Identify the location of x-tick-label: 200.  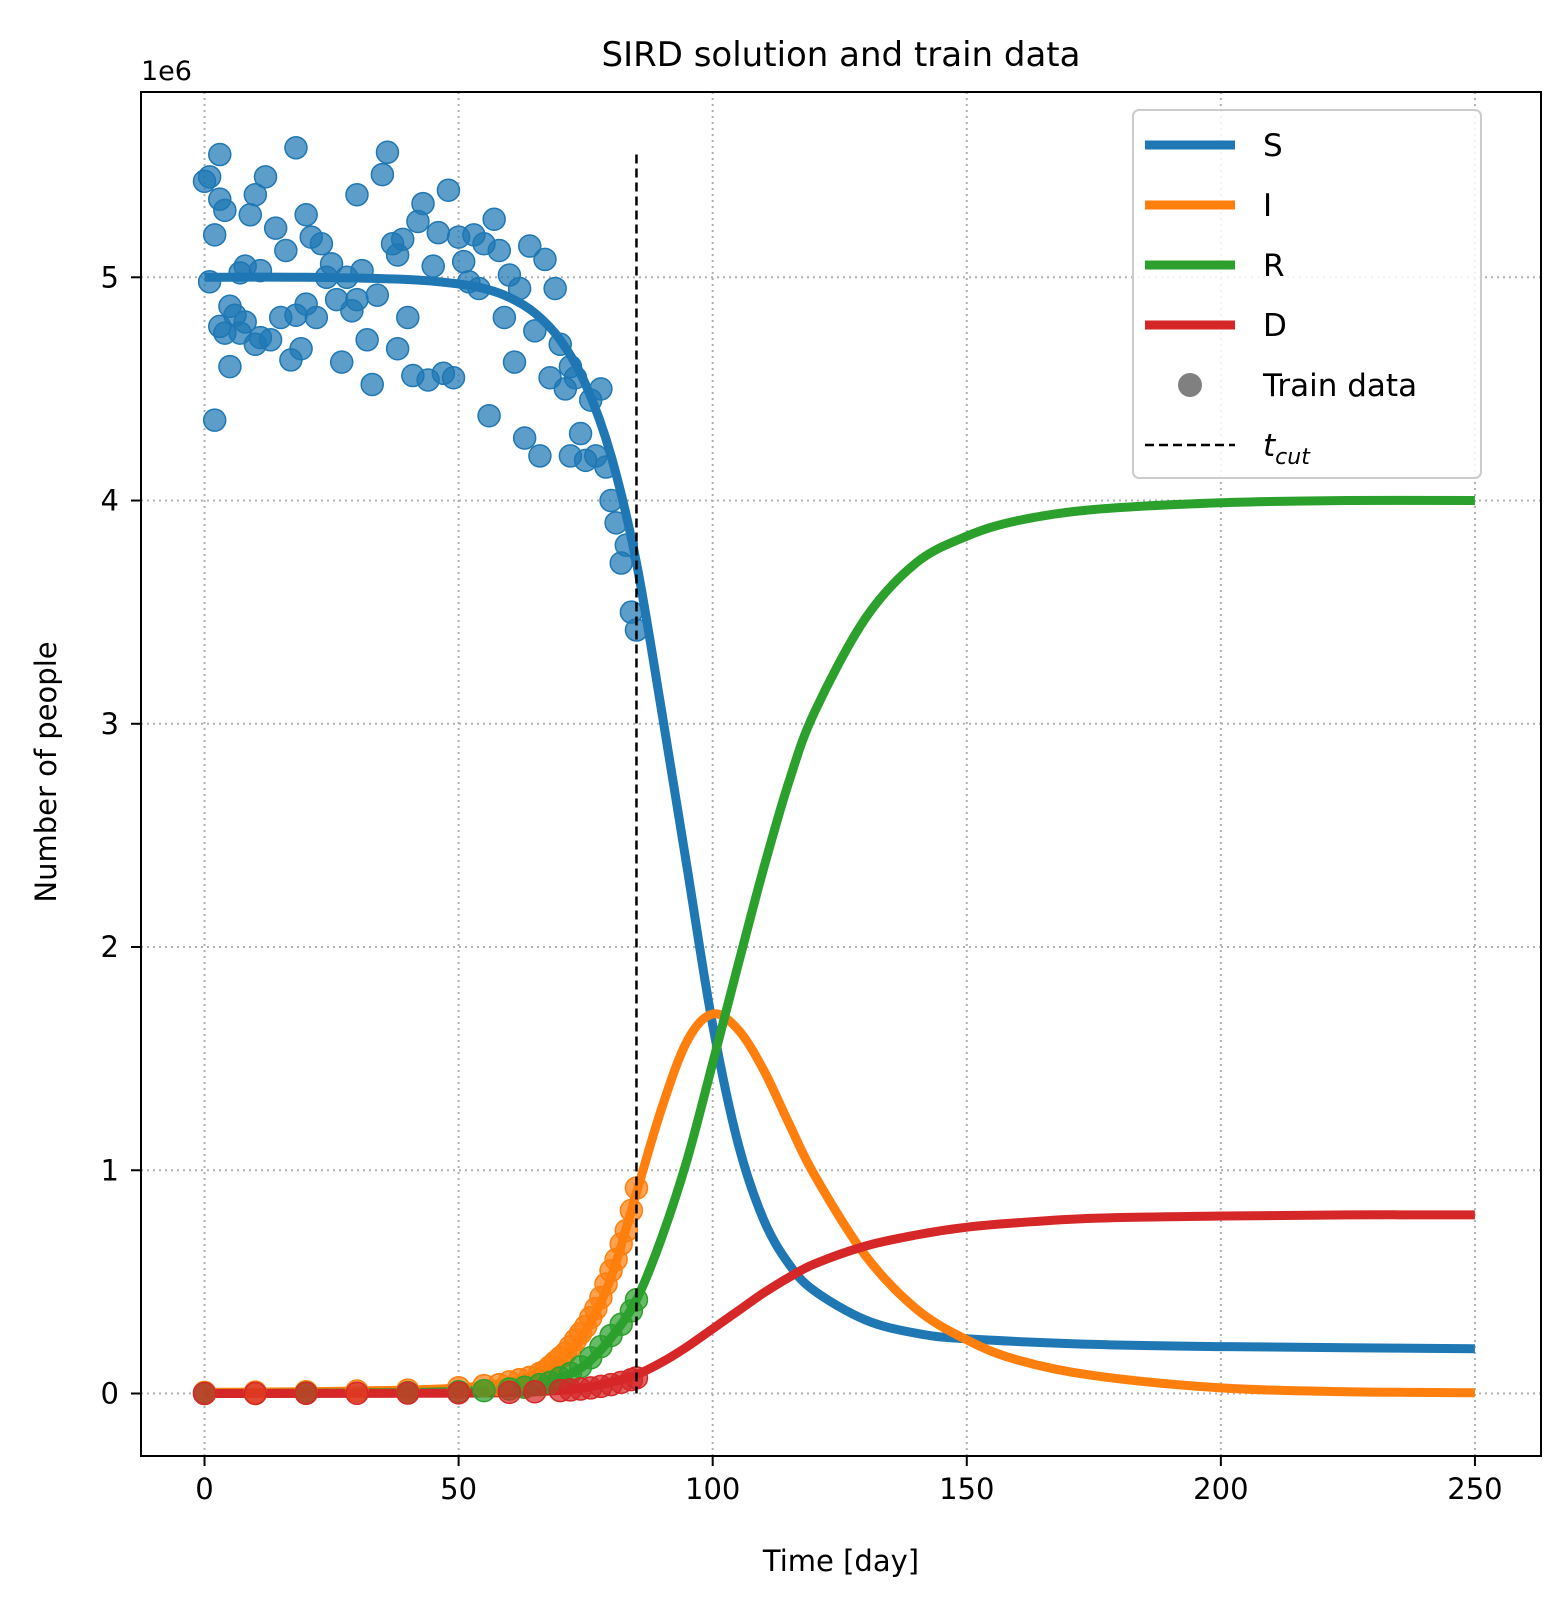
(1220, 1489).